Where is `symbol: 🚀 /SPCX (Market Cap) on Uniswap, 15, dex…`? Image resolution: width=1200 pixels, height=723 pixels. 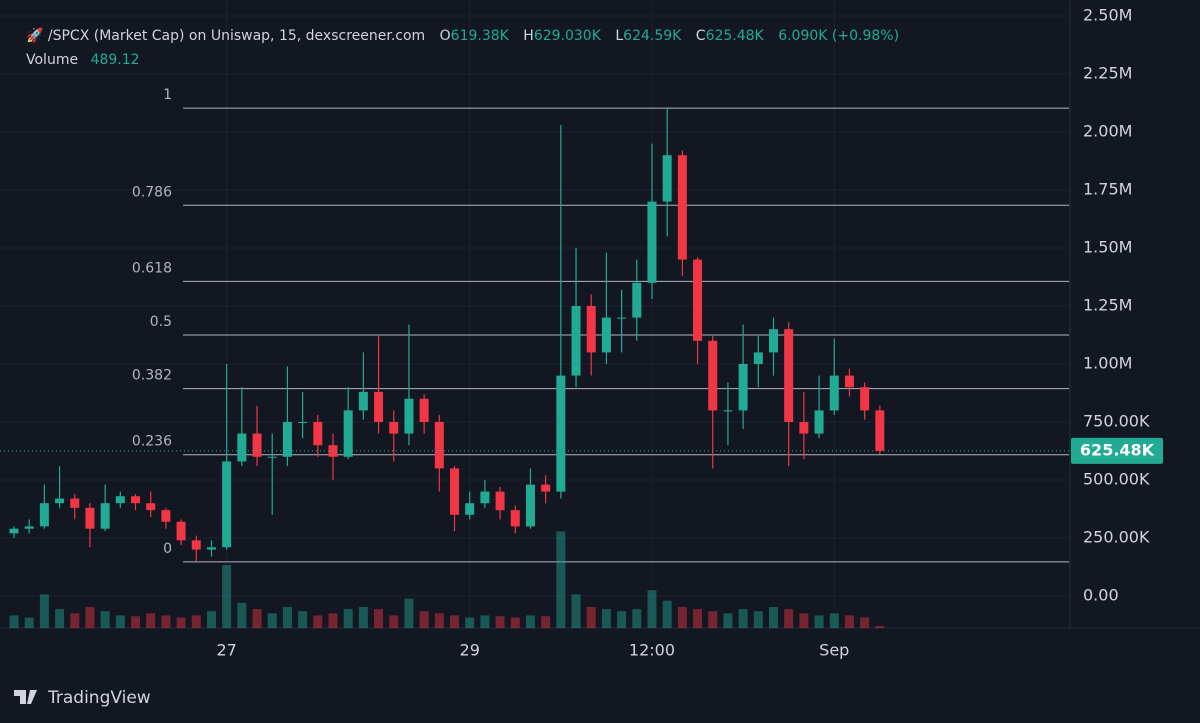
symbol: 🚀 /SPCX (Market Cap) on Uniswap, 15, dex… is located at coordinates (225, 35).